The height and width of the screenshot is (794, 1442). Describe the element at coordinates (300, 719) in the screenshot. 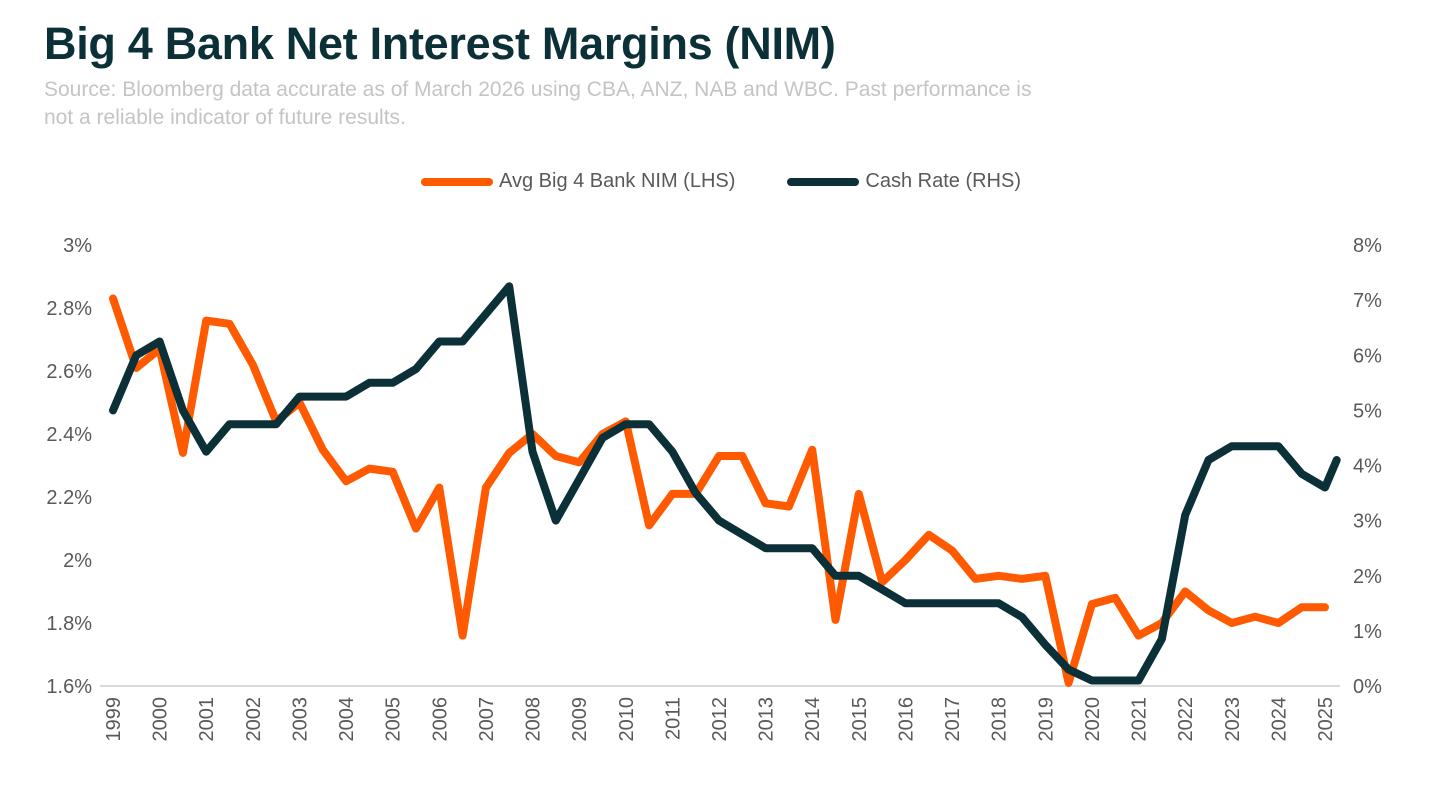

I see `x-tick-label: 2003` at that location.